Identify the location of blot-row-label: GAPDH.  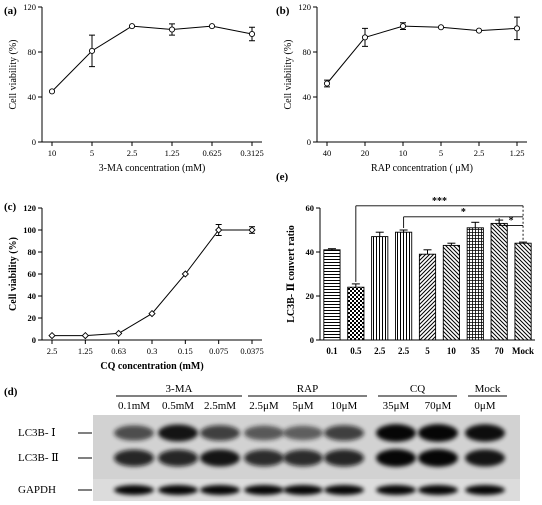
(37, 490).